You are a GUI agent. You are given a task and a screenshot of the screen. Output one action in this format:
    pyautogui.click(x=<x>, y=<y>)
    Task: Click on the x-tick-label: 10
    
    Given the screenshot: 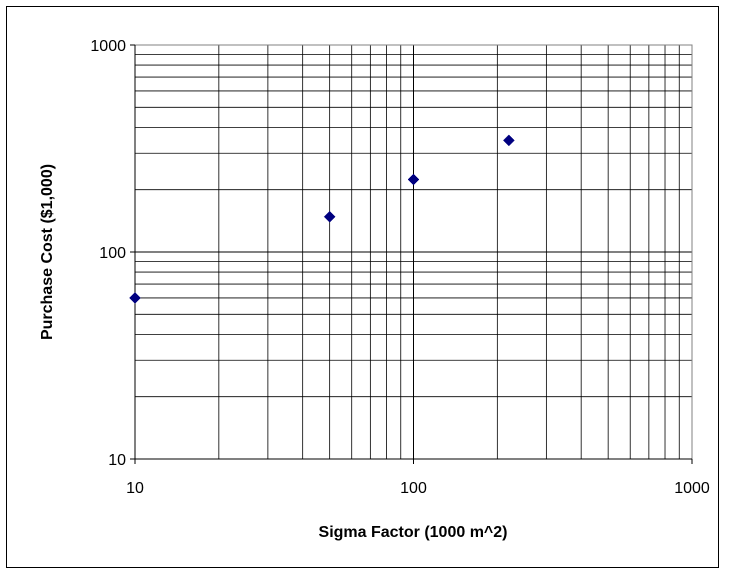 What is the action you would take?
    pyautogui.click(x=135, y=488)
    